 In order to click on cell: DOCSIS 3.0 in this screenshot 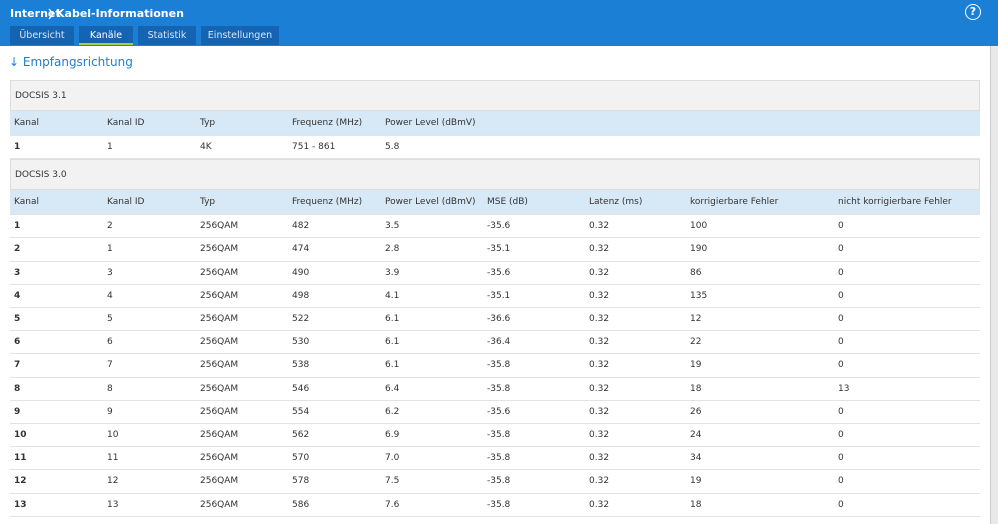, I will do `click(41, 175)`.